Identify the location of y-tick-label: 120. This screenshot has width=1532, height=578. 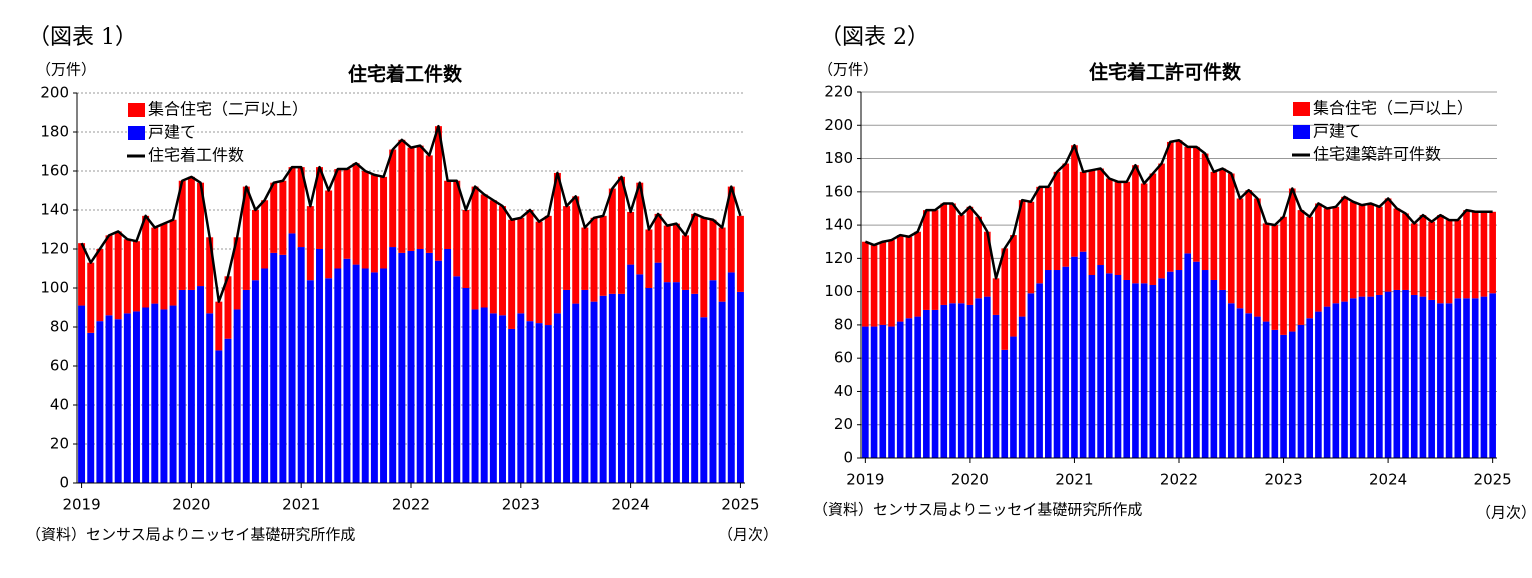
(54, 249).